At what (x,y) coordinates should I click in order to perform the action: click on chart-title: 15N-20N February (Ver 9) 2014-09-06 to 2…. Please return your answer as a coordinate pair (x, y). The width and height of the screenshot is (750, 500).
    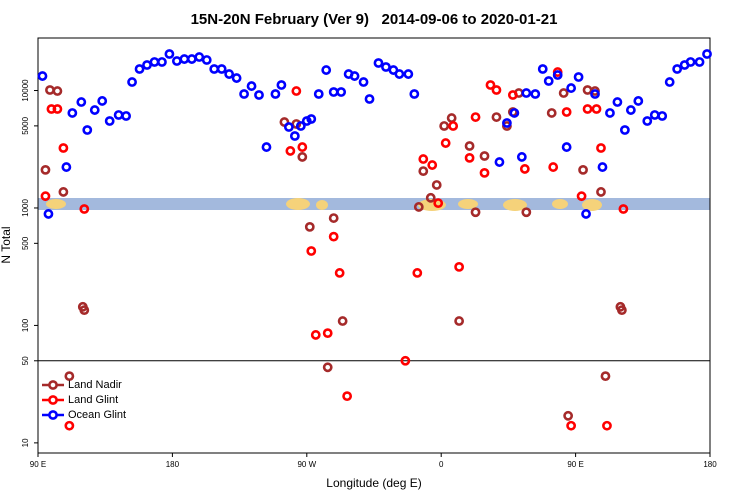
    Looking at the image, I should click on (374, 19).